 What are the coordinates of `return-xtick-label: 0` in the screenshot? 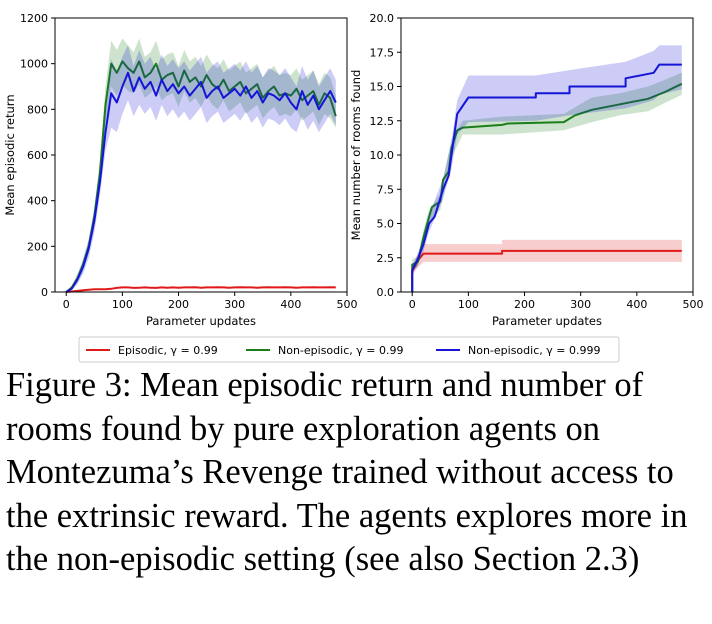 It's located at (66, 304).